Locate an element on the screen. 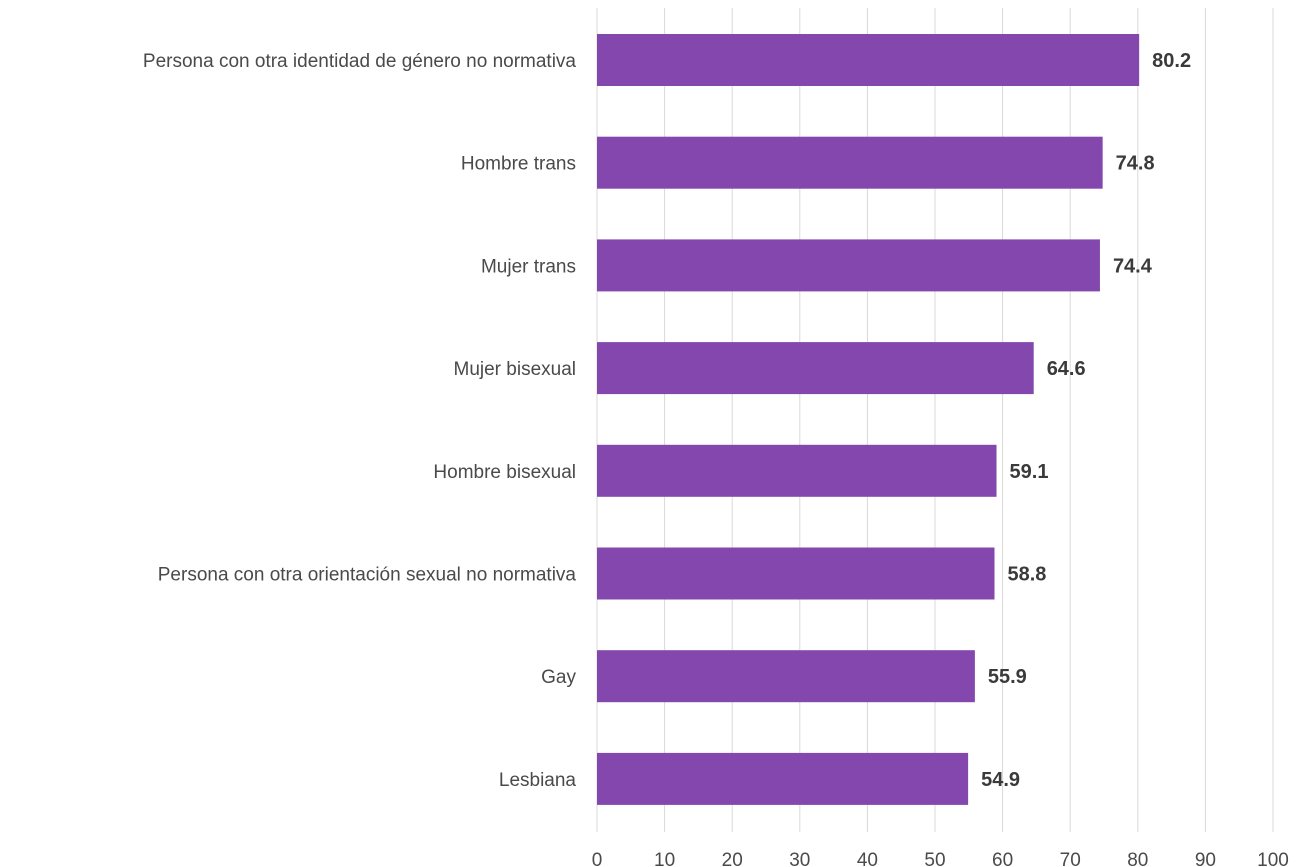 Image resolution: width=1301 pixels, height=867 pixels. category-label: Hombre bisexual is located at coordinates (504, 472).